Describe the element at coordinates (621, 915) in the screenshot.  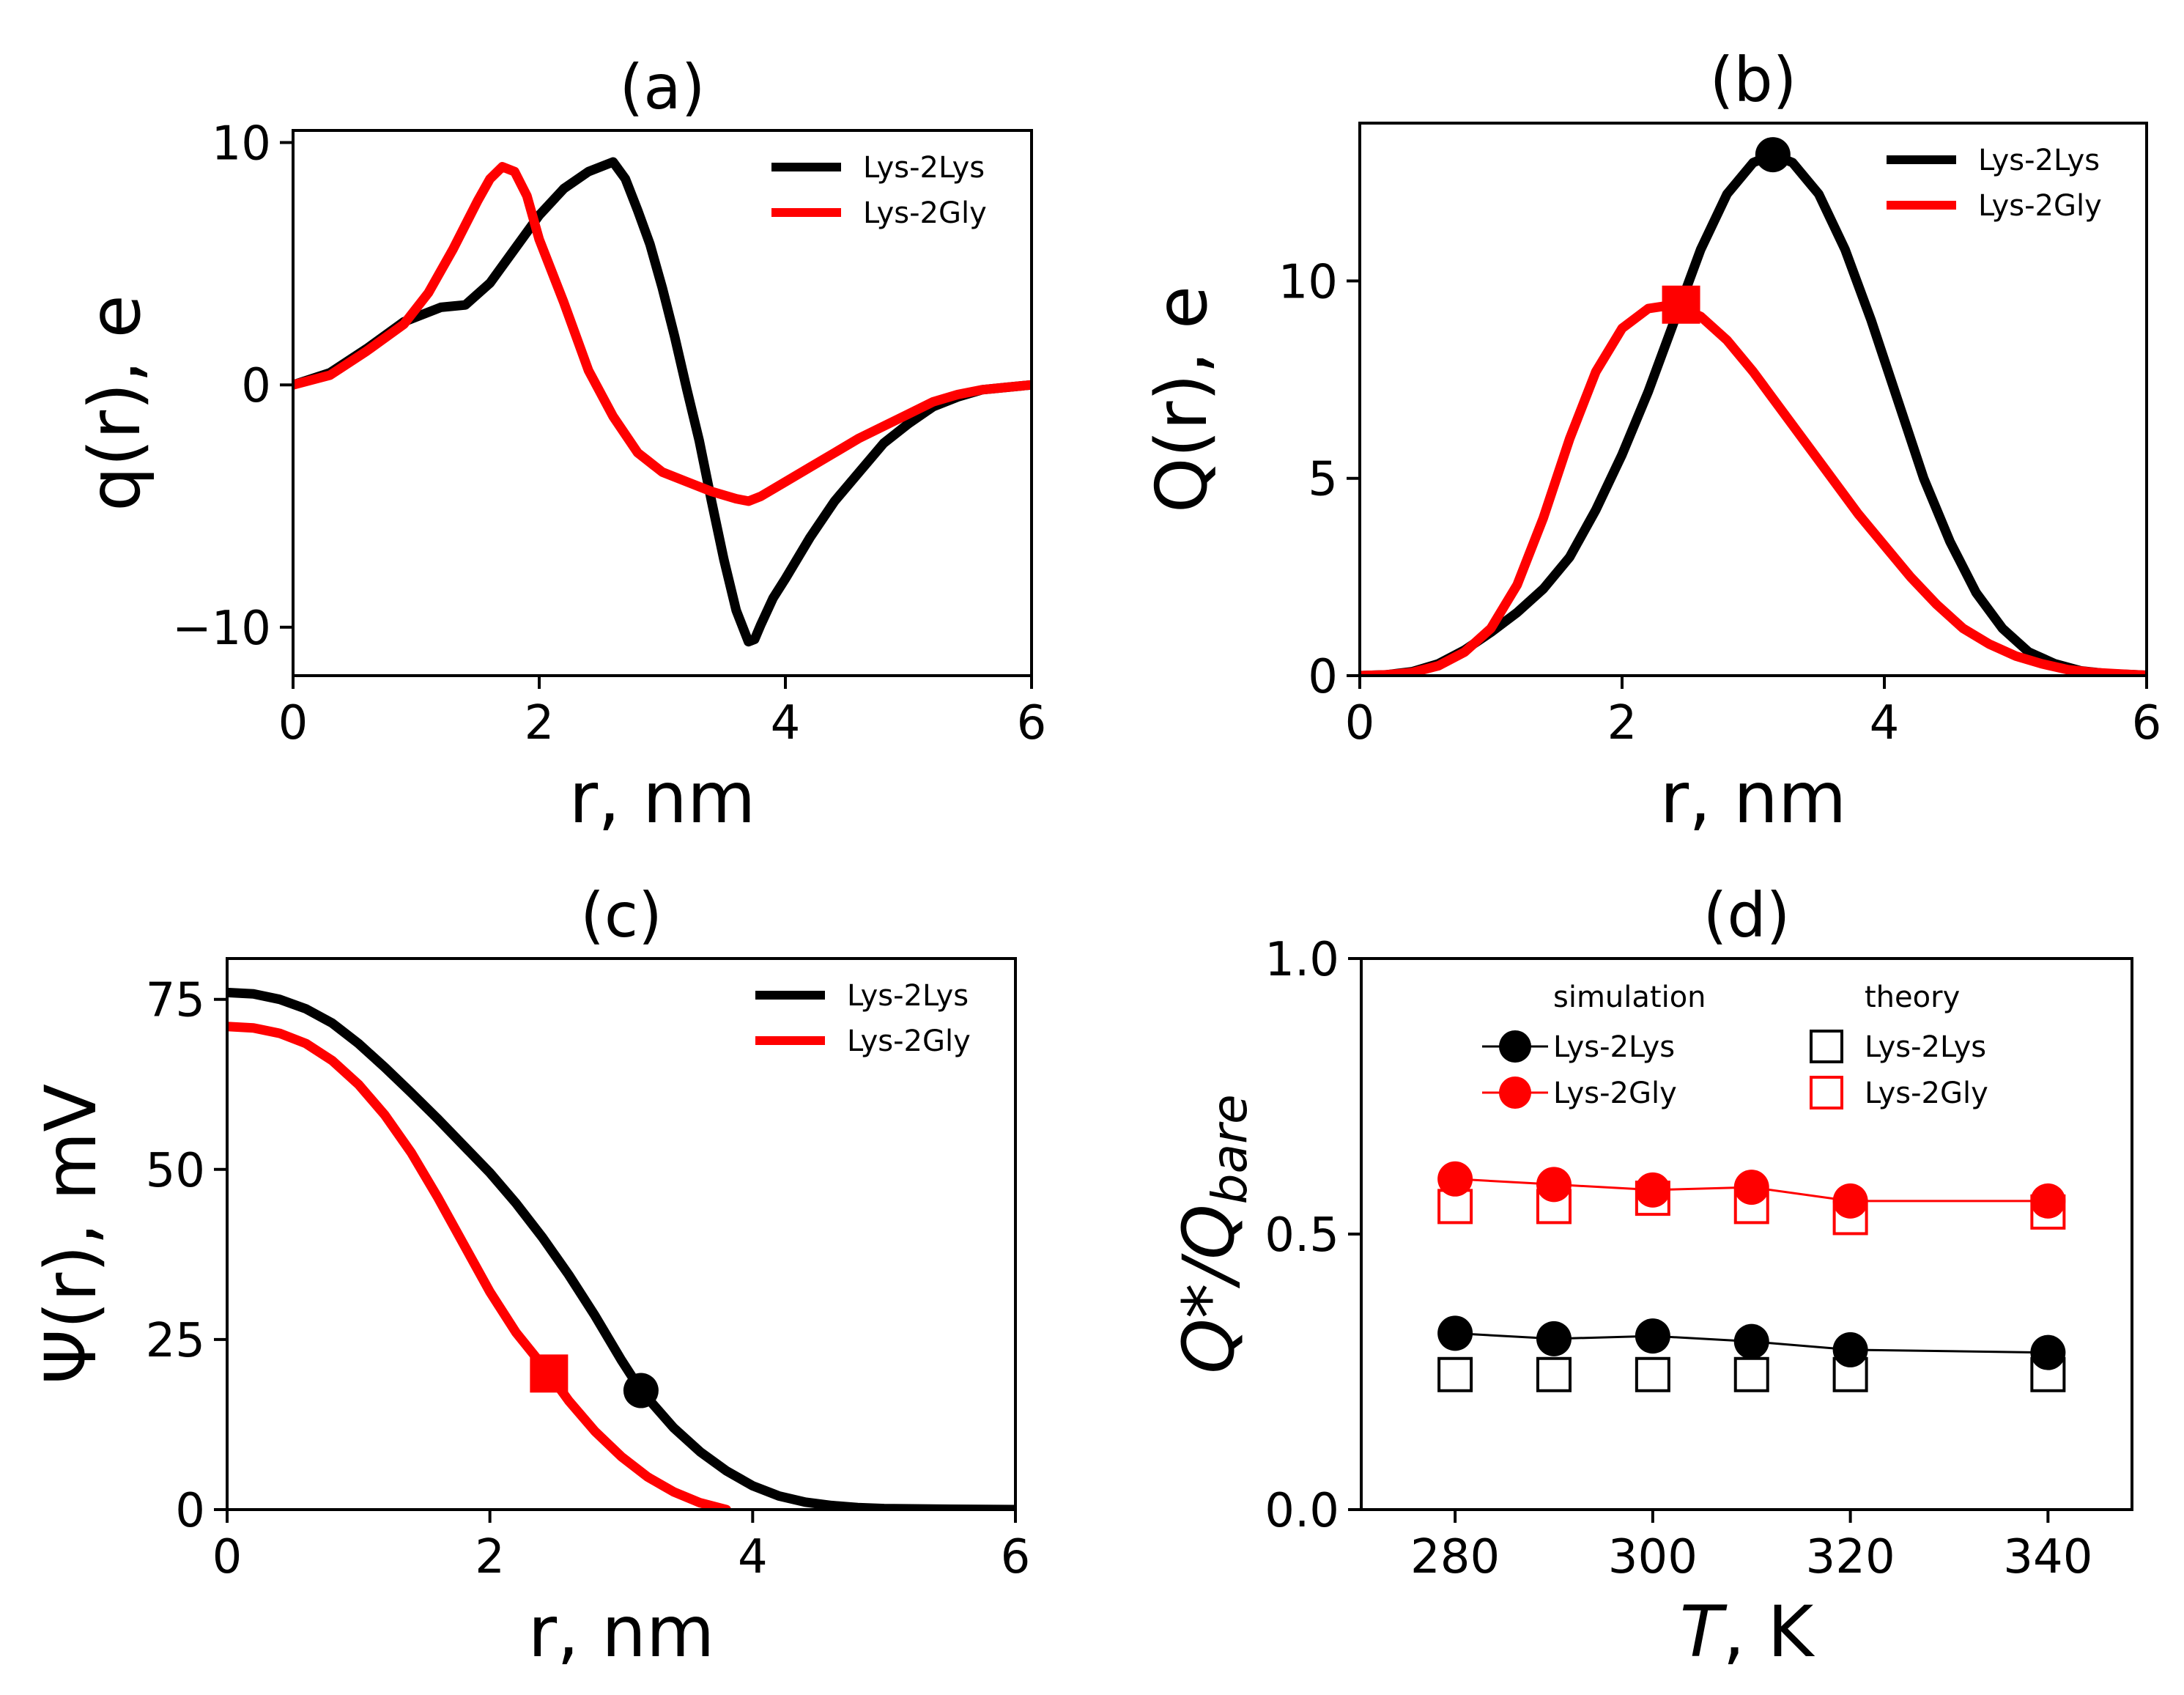
I see `panel-title: (c)` at that location.